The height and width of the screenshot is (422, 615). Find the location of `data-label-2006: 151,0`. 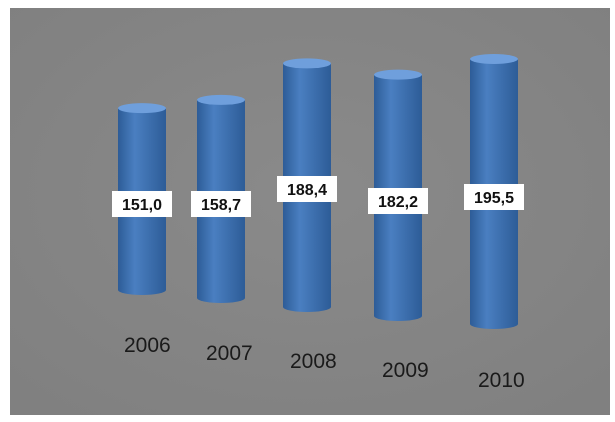

data-label-2006: 151,0 is located at coordinates (142, 204).